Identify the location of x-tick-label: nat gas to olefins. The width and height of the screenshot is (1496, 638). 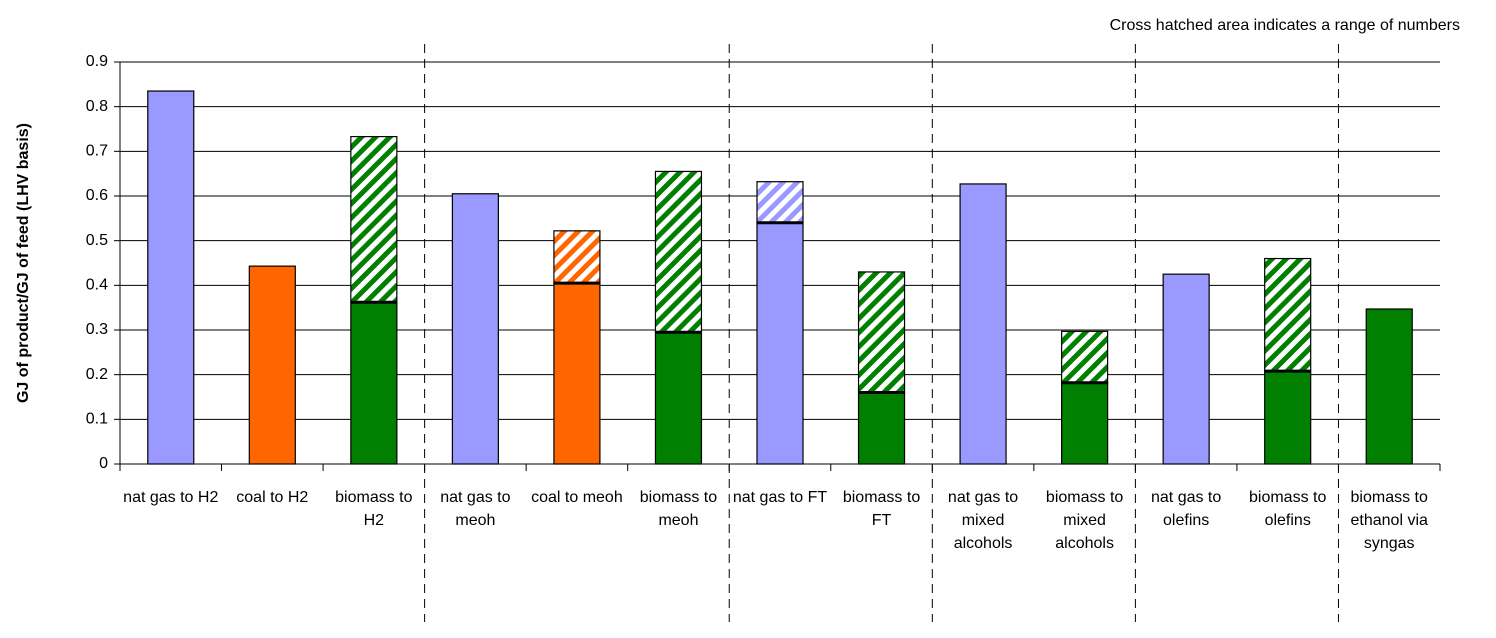
(1186, 509).